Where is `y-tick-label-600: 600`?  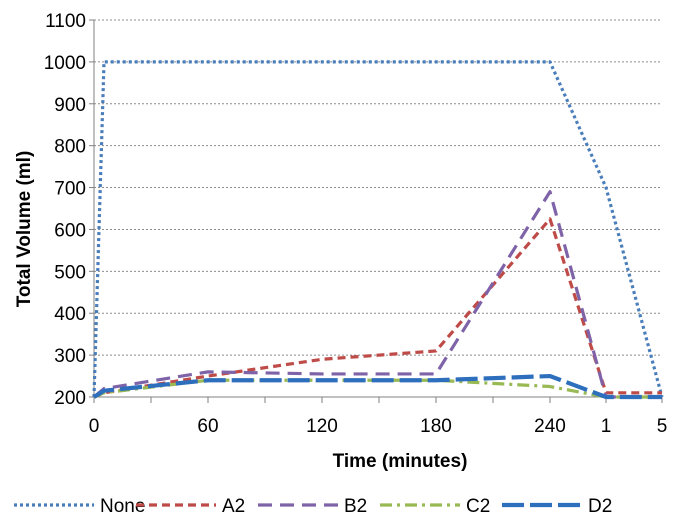 y-tick-label-600: 600 is located at coordinates (70, 230).